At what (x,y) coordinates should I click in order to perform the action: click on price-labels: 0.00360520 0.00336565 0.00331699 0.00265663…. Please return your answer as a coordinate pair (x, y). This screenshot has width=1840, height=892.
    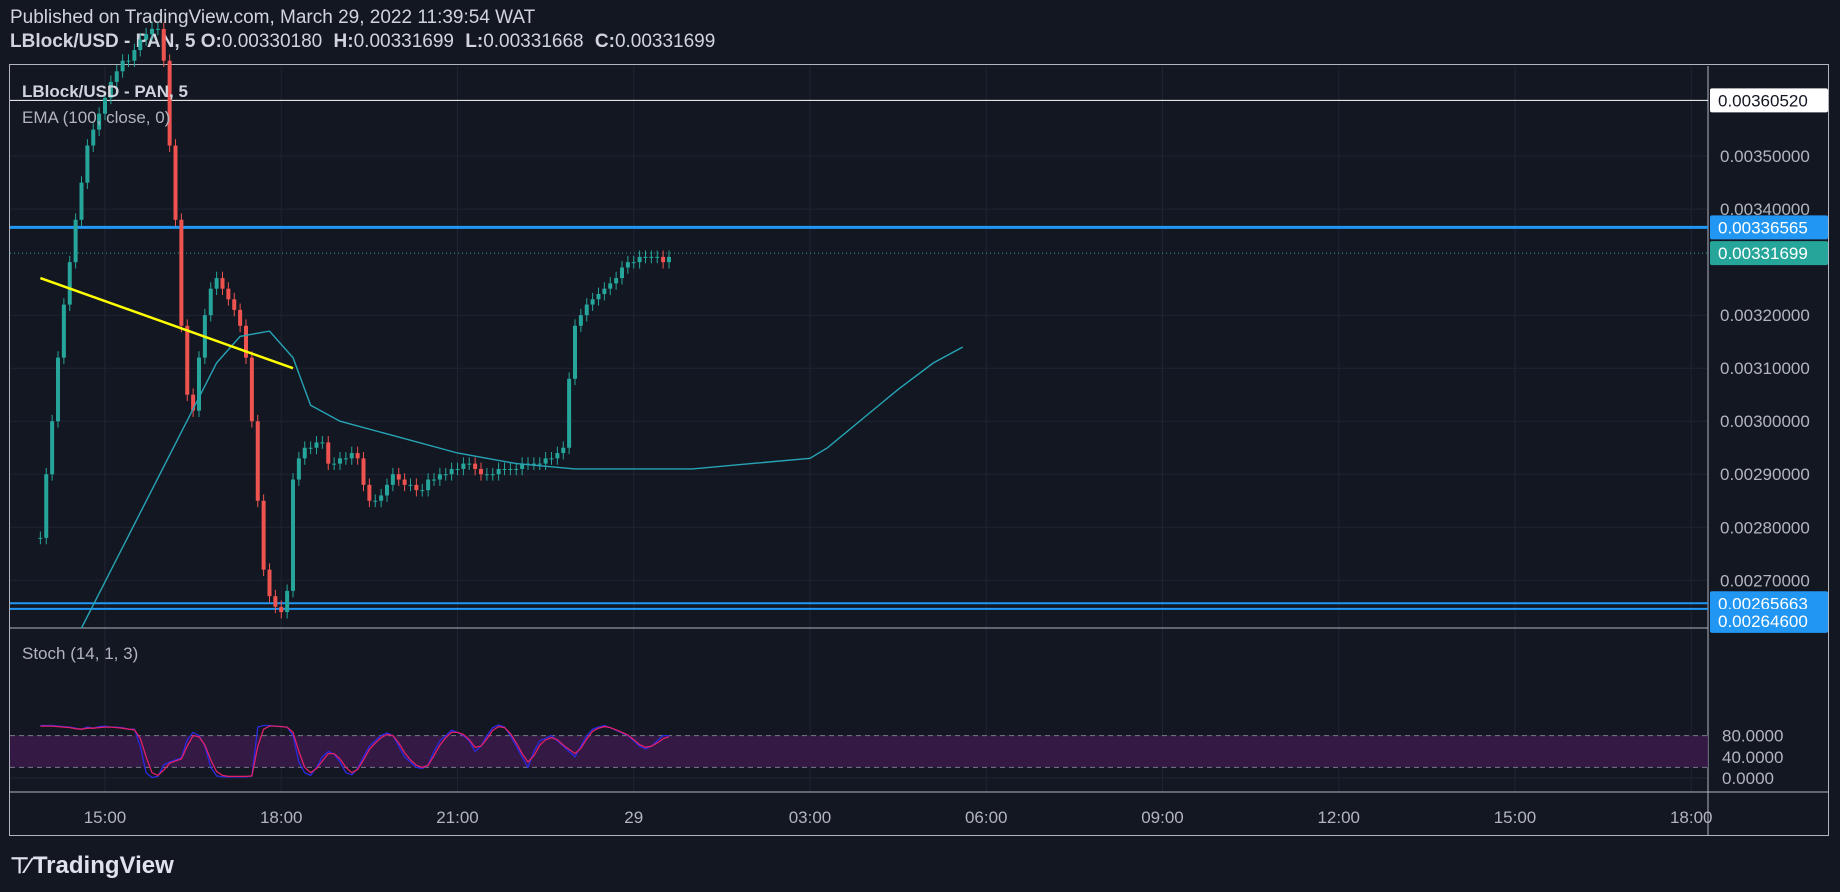
    Looking at the image, I should click on (1769, 360).